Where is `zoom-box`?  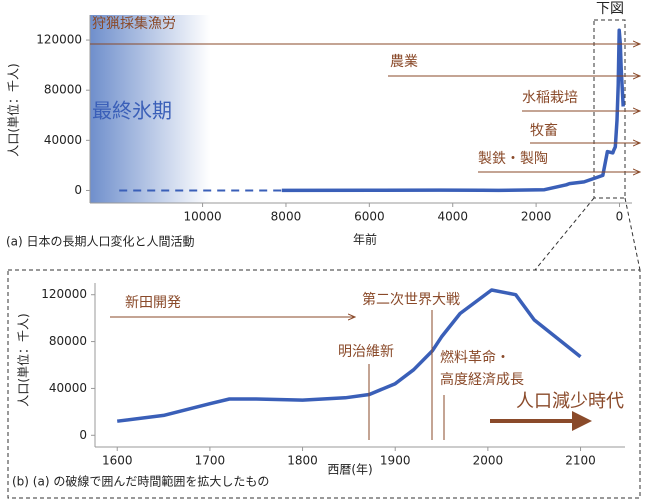 zoom-box is located at coordinates (609, 109).